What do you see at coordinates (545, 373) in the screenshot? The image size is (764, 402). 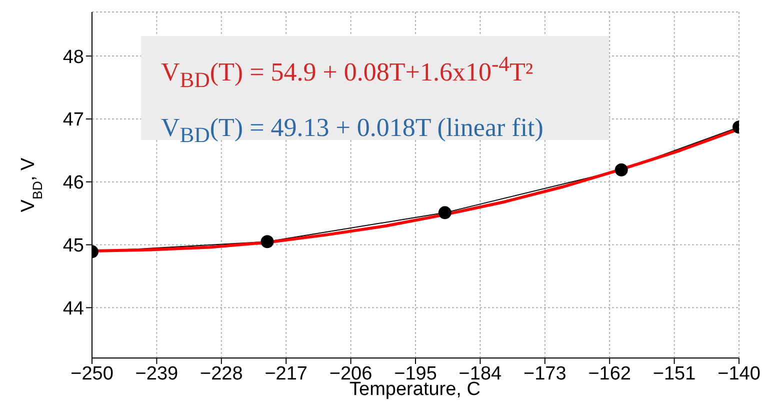 I see `x-tick-label: −173` at bounding box center [545, 373].